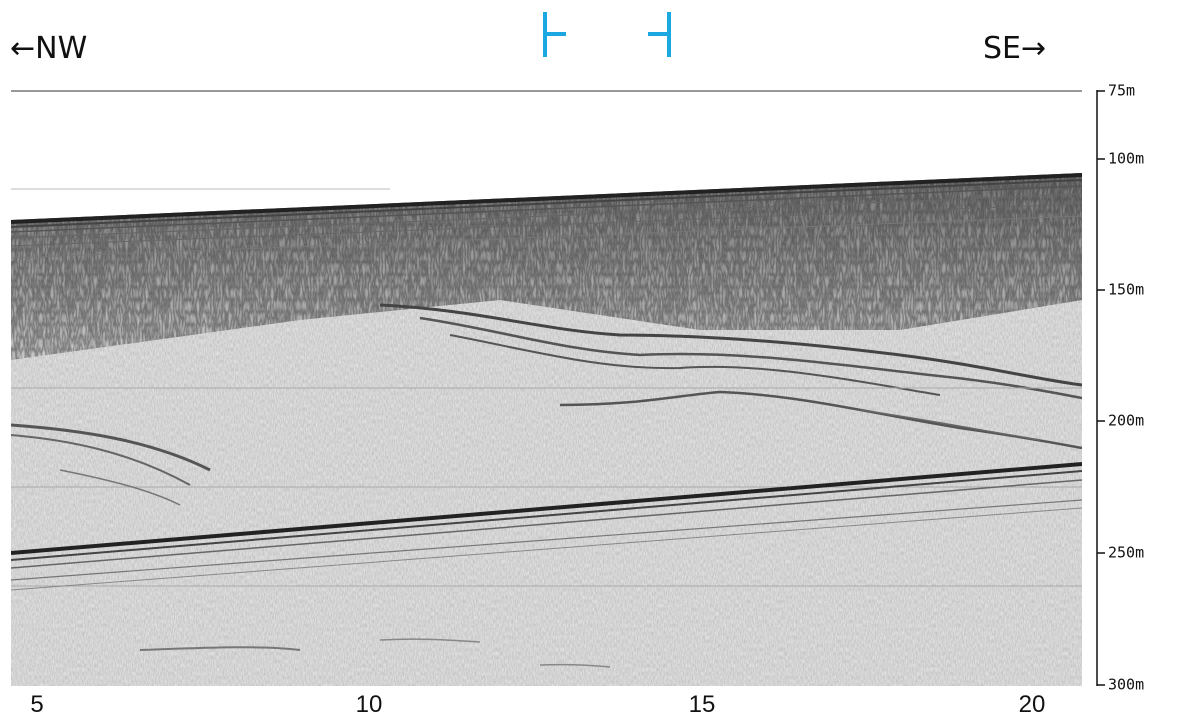 Image resolution: width=1183 pixels, height=725 pixels. What do you see at coordinates (1100, 388) in the screenshot?
I see `depth-axis` at bounding box center [1100, 388].